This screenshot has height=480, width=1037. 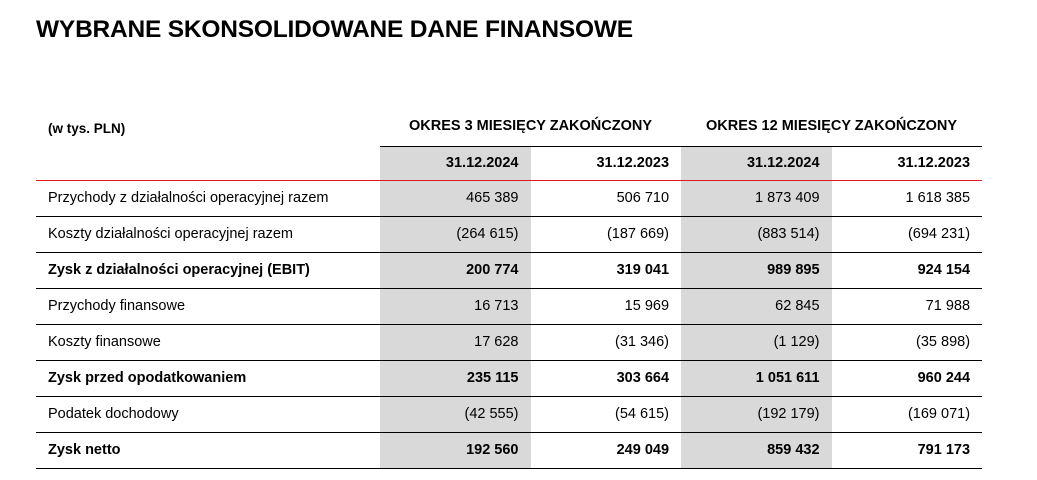 I want to click on value-12m-2024: (883 514), so click(x=756, y=234).